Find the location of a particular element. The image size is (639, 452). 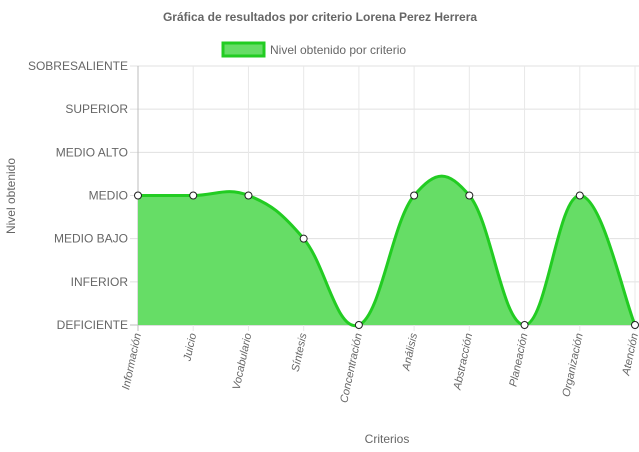

x-tick-label: Organización is located at coordinates (572, 365).